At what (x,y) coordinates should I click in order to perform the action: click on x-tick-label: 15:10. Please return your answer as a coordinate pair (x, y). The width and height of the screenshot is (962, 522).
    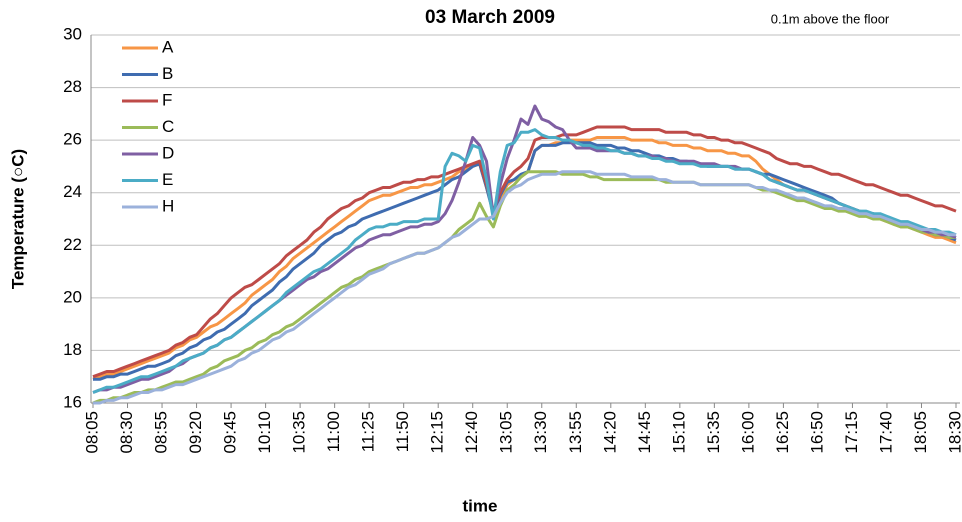
    Looking at the image, I should click on (678, 432).